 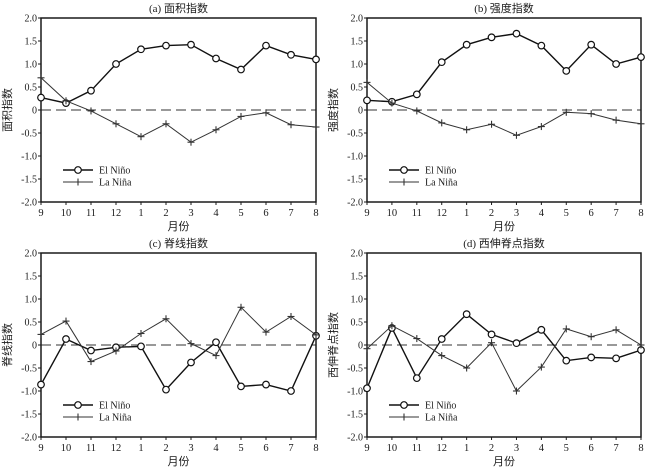 I want to click on x-tick-label: 10, so click(x=66, y=213).